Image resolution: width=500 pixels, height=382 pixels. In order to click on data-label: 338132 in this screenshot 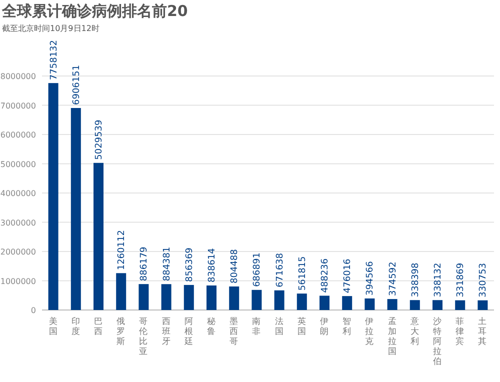, I will do `click(439, 280)`.